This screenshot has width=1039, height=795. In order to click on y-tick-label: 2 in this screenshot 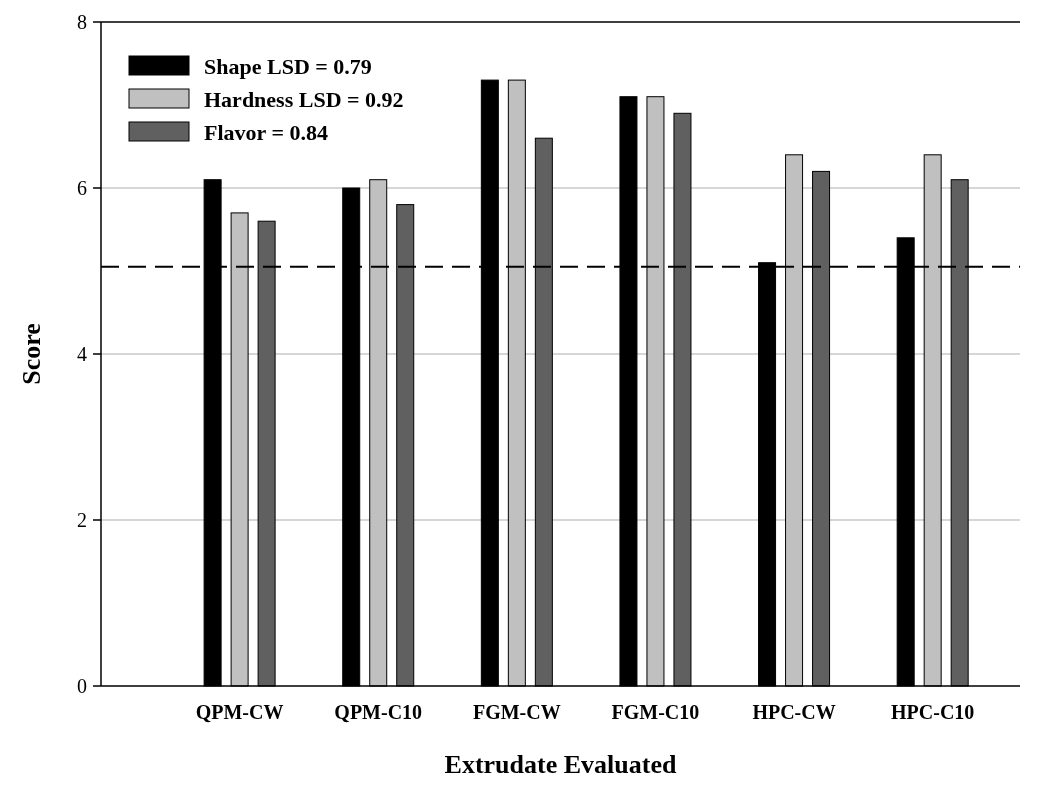, I will do `click(82, 520)`.